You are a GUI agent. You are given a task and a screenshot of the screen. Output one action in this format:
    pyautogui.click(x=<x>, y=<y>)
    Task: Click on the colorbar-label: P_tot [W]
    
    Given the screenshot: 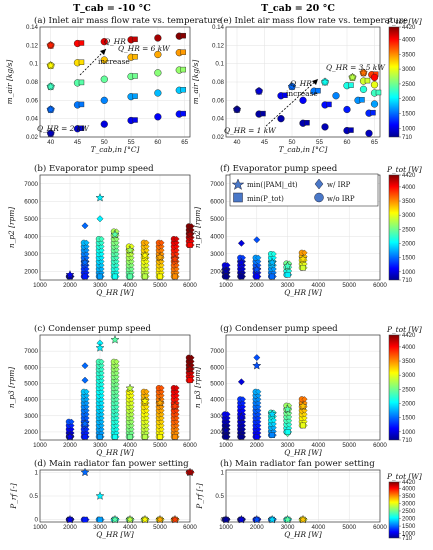 What is the action you would take?
    pyautogui.click(x=404, y=329)
    